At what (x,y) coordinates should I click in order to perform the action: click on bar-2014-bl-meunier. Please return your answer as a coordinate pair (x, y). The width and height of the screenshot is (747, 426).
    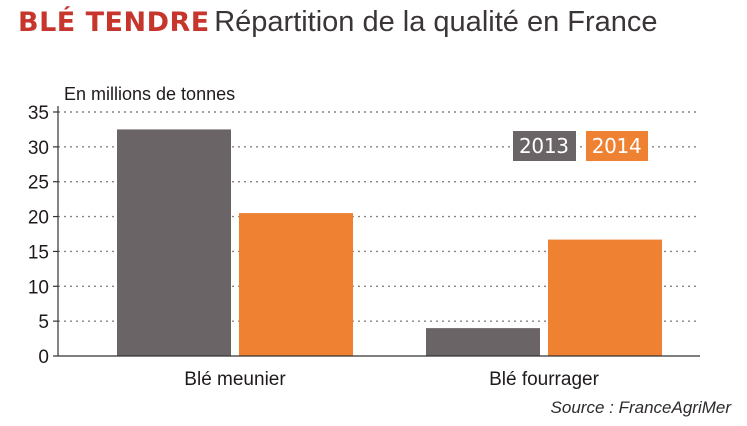
    Looking at the image, I should click on (296, 284).